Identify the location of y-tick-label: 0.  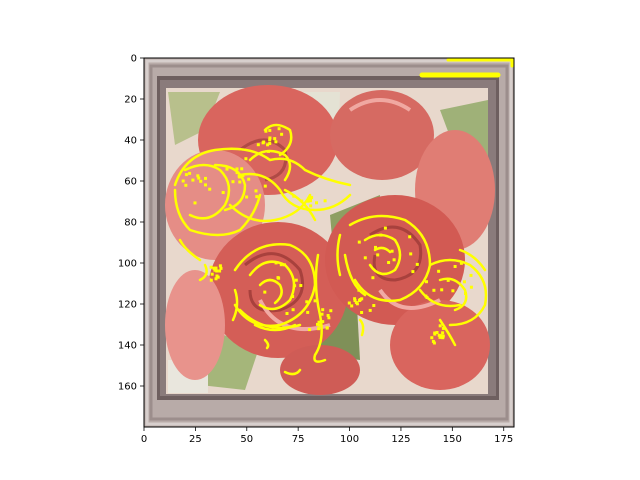
(134, 59).